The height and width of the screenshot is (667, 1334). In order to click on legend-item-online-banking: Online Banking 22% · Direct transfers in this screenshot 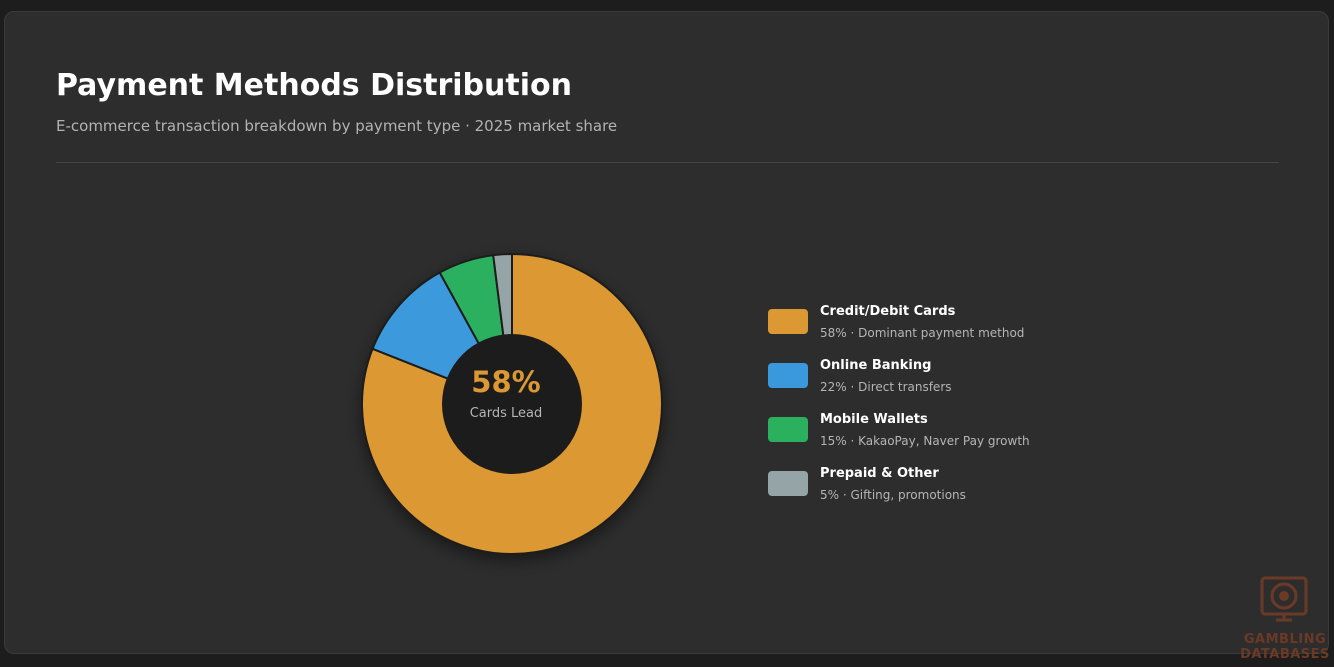, I will do `click(918, 384)`.